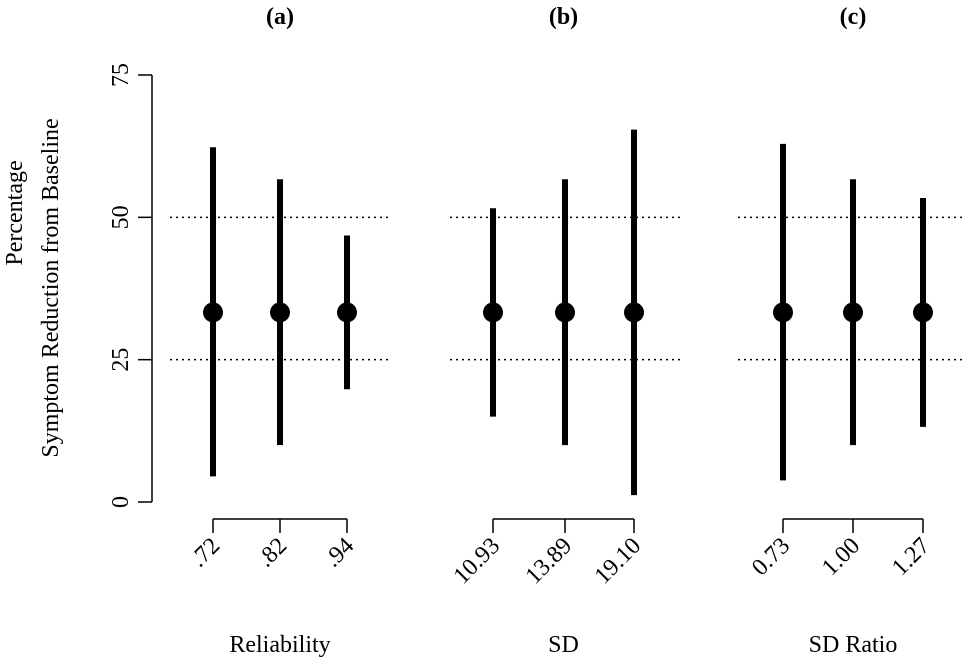 The image size is (966, 660). What do you see at coordinates (121, 75) in the screenshot?
I see `y-tick-label: 75` at bounding box center [121, 75].